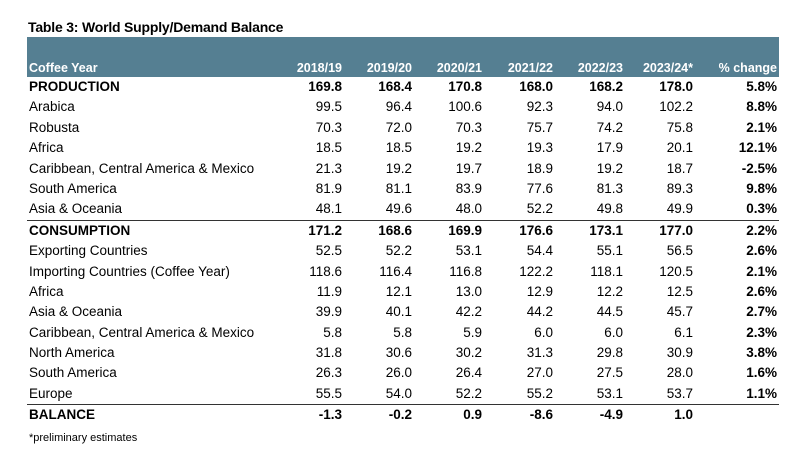  I want to click on row-value: 40.1, so click(398, 312).